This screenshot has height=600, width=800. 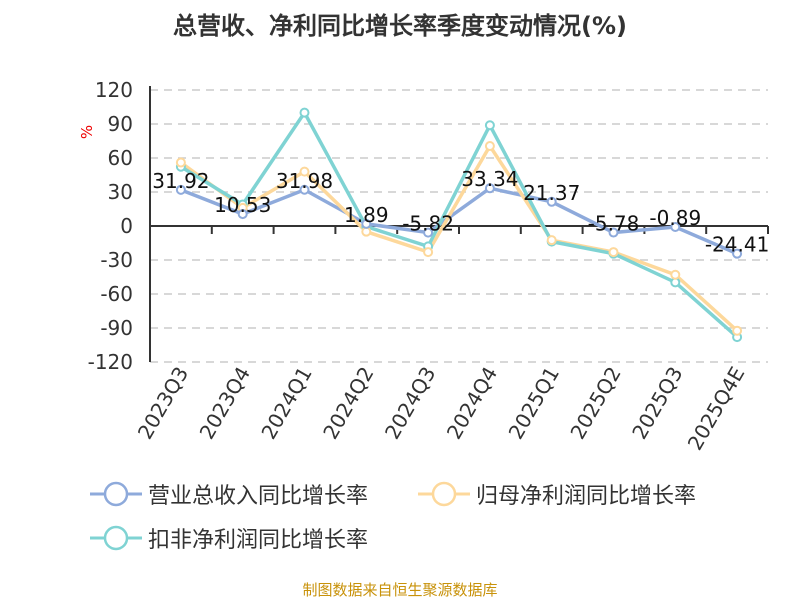 I want to click on x-tick-label: 2025Q1, so click(x=534, y=403).